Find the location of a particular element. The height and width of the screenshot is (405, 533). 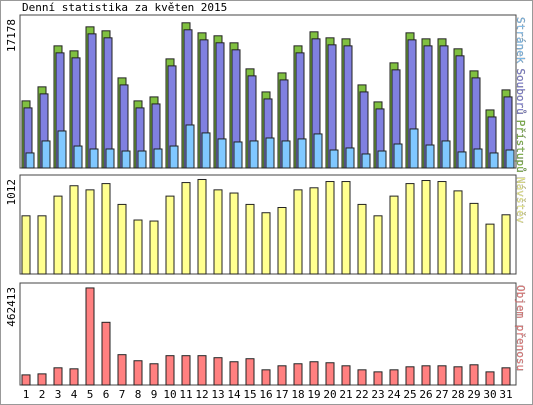

x-tick-label: 18 is located at coordinates (297, 394).